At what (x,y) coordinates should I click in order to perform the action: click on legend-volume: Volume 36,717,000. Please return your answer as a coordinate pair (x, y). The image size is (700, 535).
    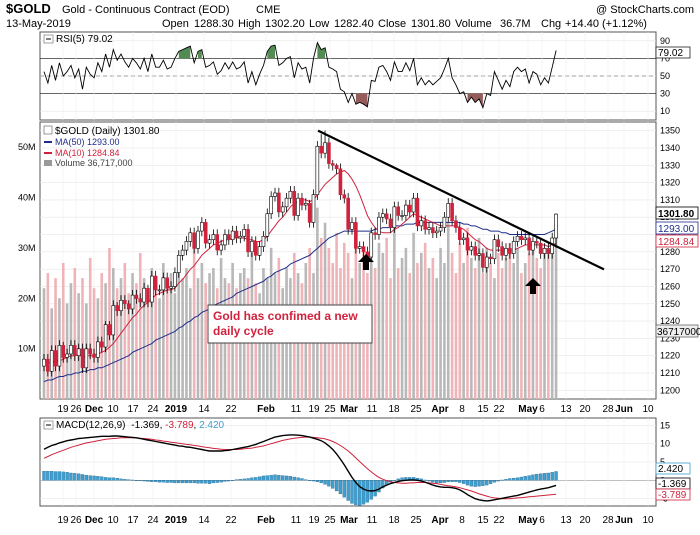
    Looking at the image, I should click on (94, 163).